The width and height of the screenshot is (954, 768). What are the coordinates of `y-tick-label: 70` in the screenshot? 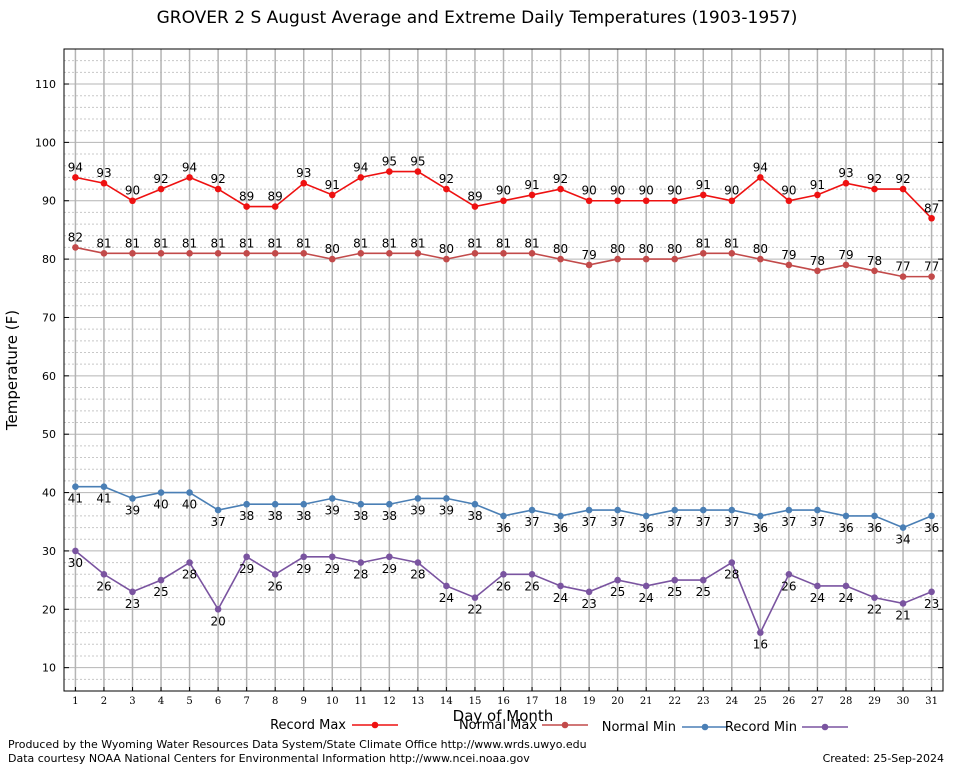 It's located at (49, 317).